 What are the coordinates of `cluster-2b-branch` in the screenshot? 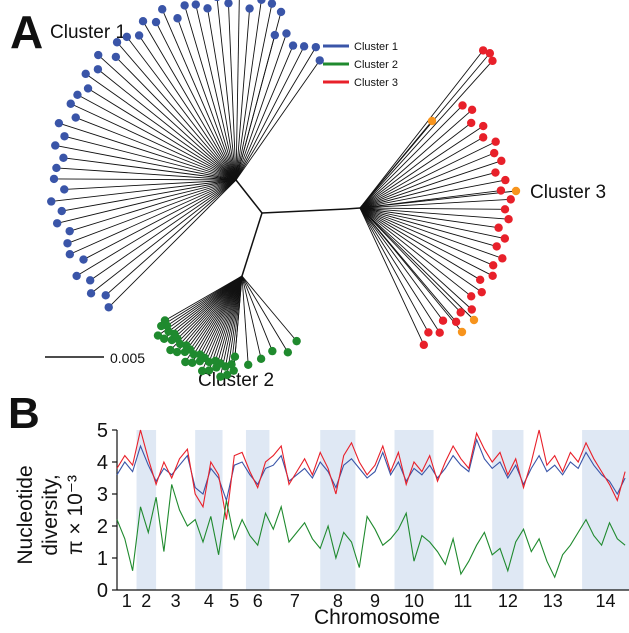 It's located at (269, 308).